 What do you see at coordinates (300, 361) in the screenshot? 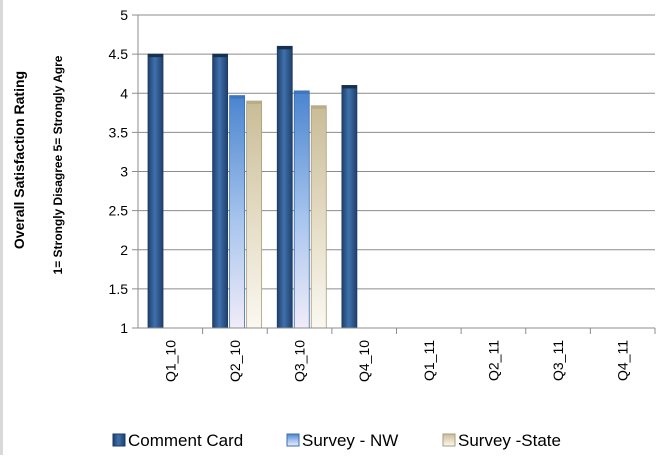
I see `x-tick-label: Q3_10` at bounding box center [300, 361].